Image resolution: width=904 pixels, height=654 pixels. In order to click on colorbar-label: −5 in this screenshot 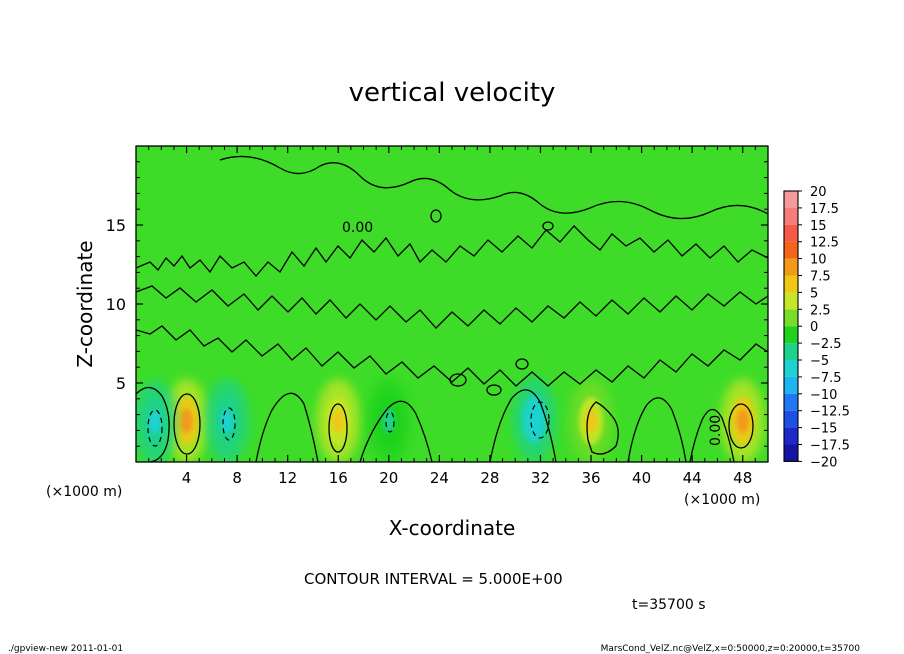, I will do `click(819, 361)`.